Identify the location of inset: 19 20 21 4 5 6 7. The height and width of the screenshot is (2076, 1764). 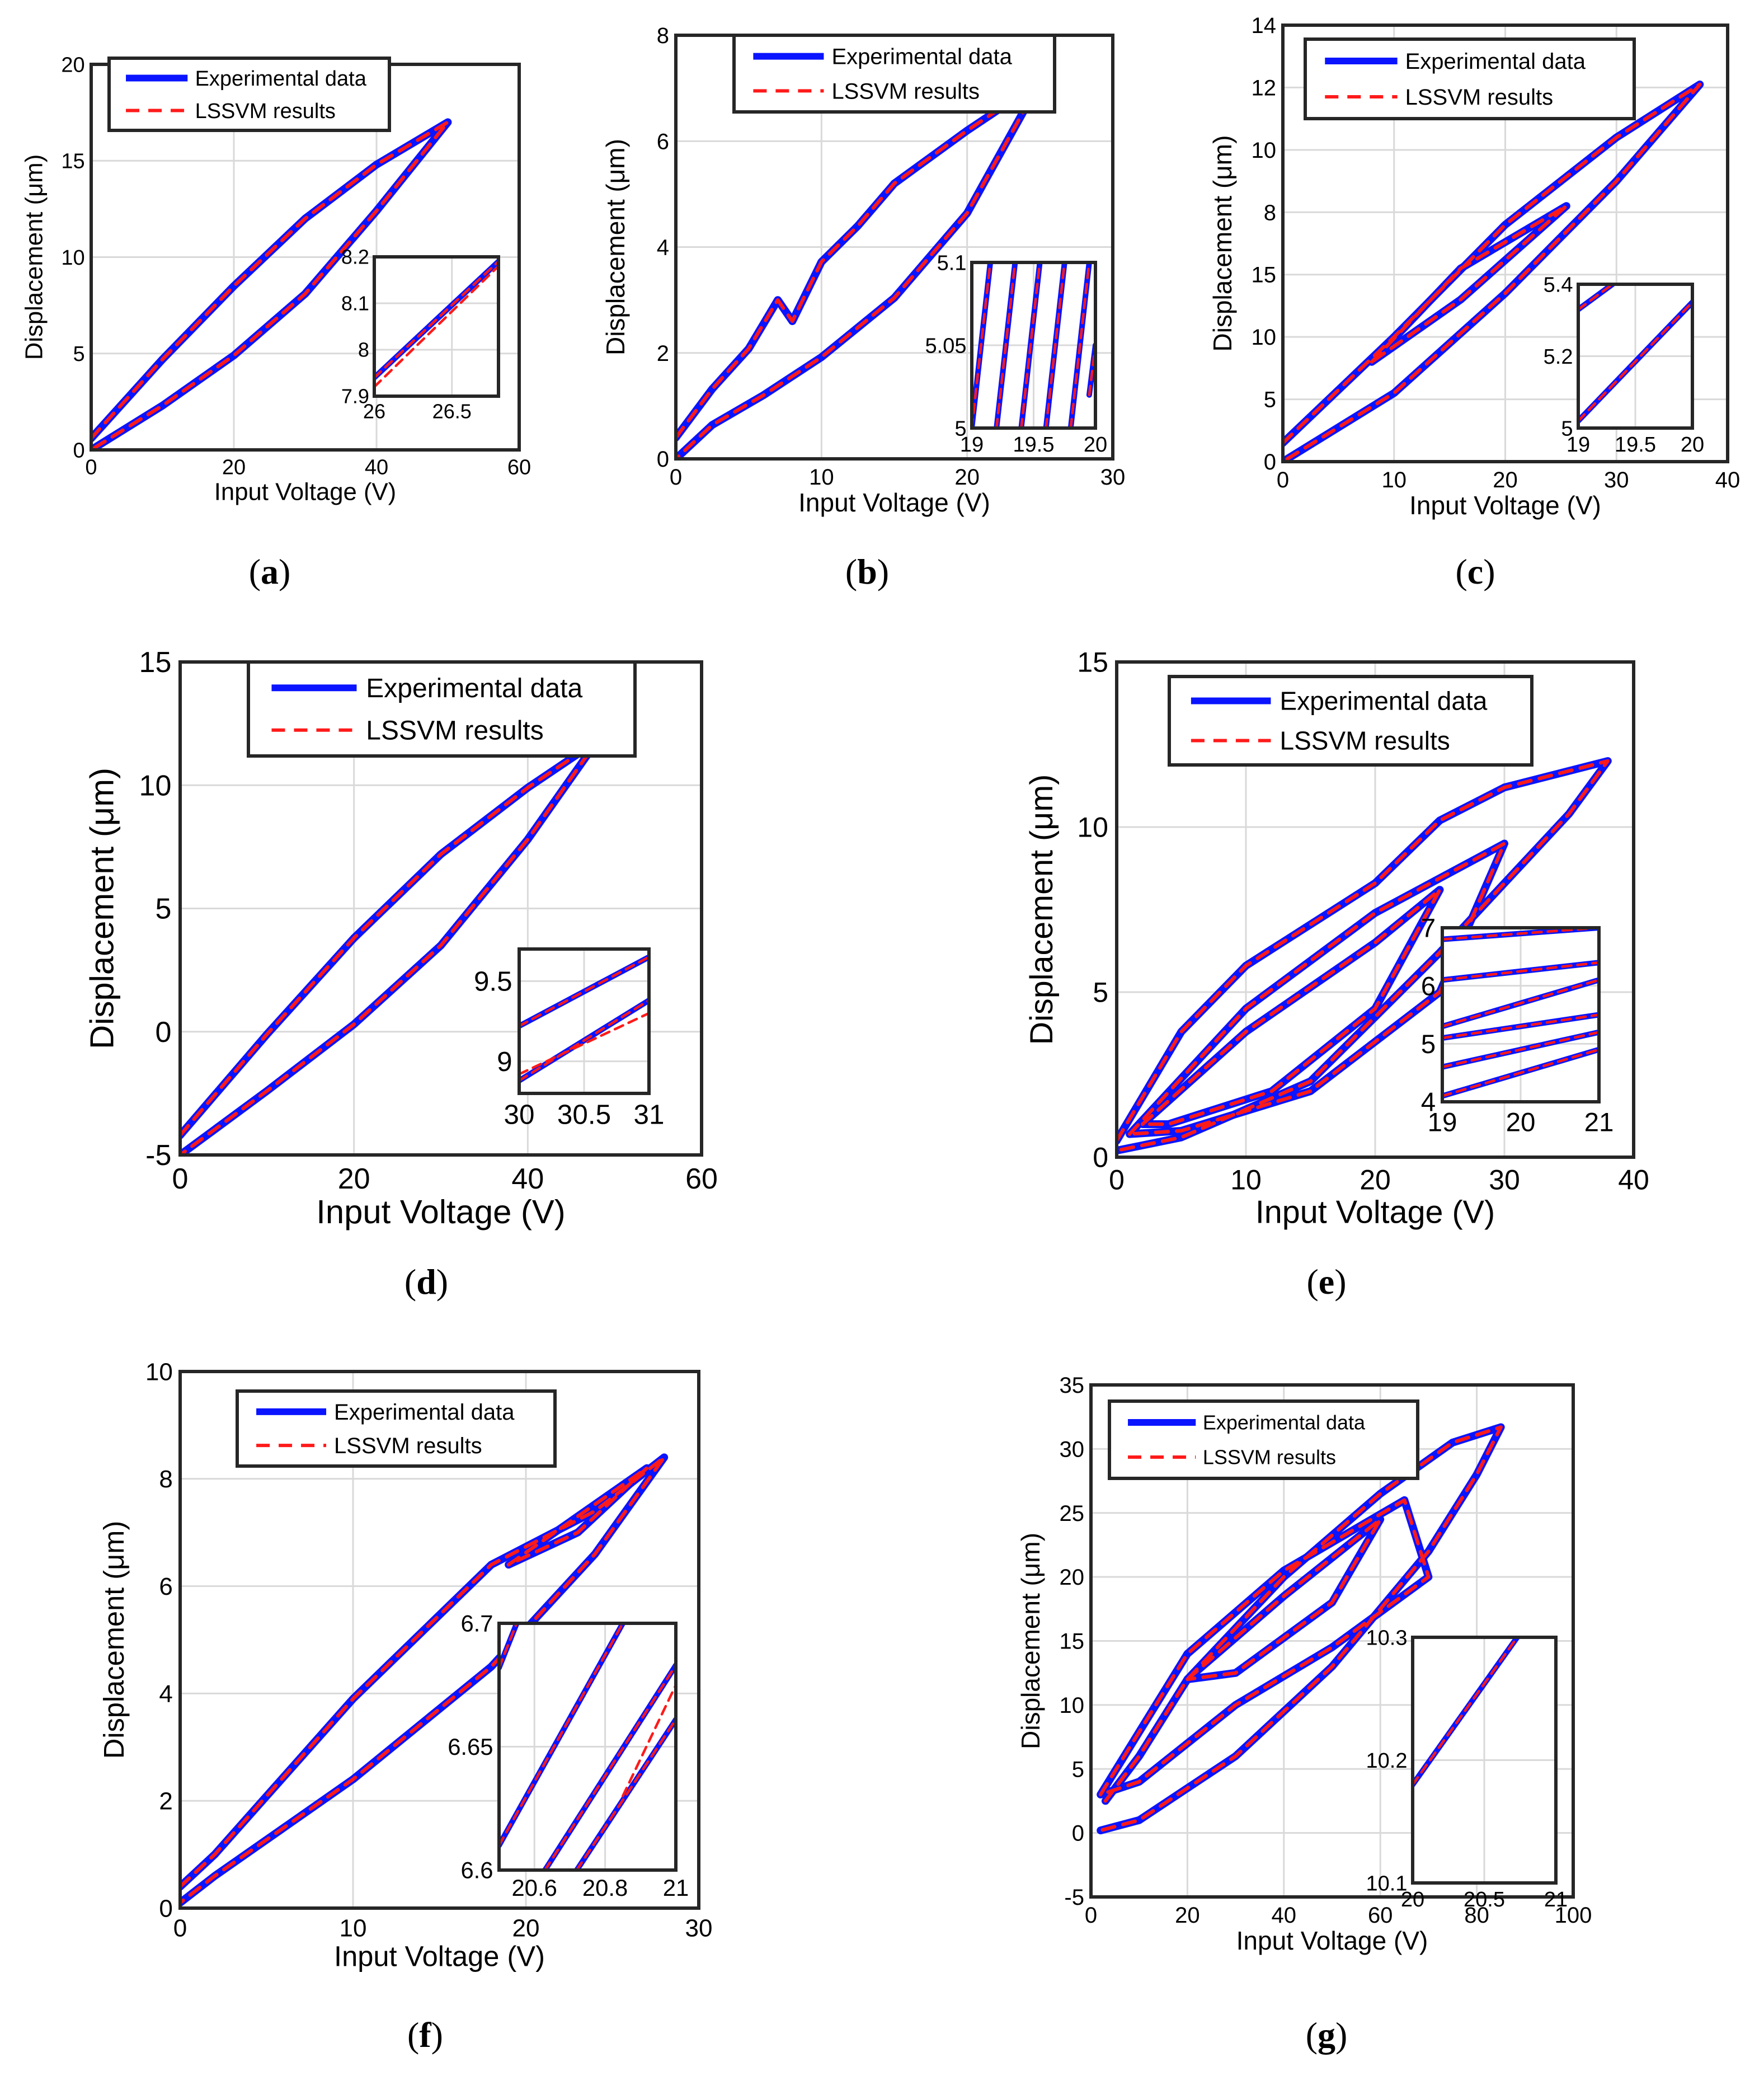
(1517, 1026).